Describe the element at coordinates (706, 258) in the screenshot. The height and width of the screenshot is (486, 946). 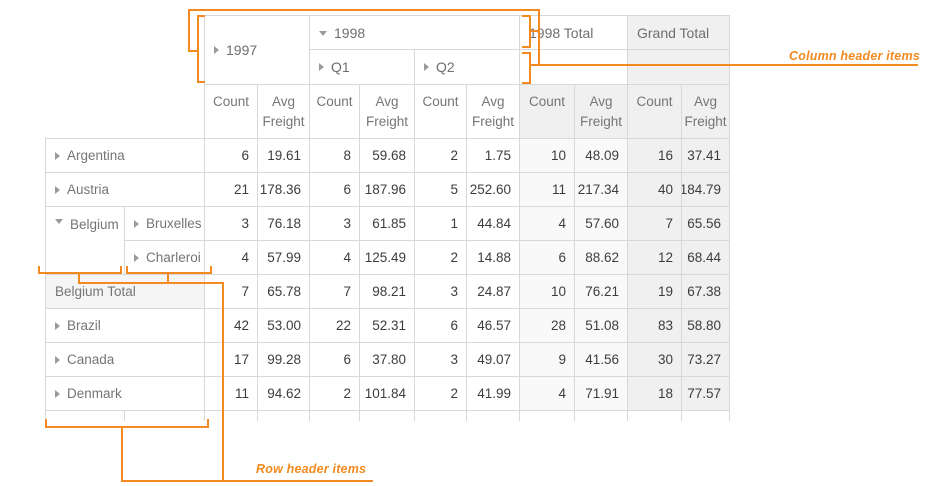
I see `data-cell: 68.44` at that location.